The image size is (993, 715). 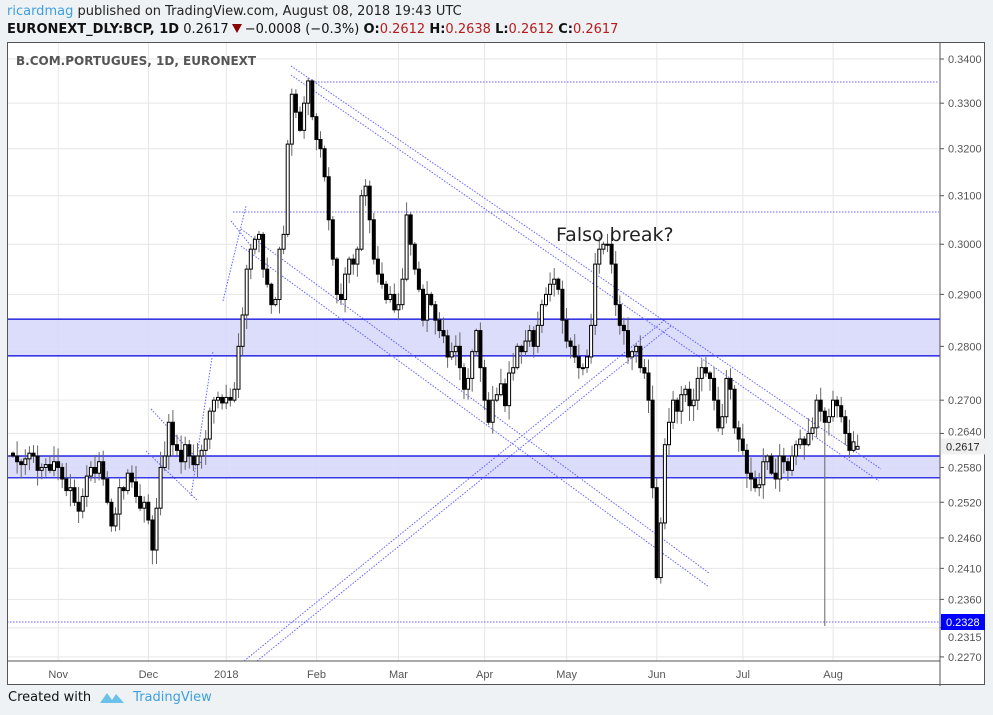 I want to click on time-tick-label: Jul, so click(x=743, y=675).